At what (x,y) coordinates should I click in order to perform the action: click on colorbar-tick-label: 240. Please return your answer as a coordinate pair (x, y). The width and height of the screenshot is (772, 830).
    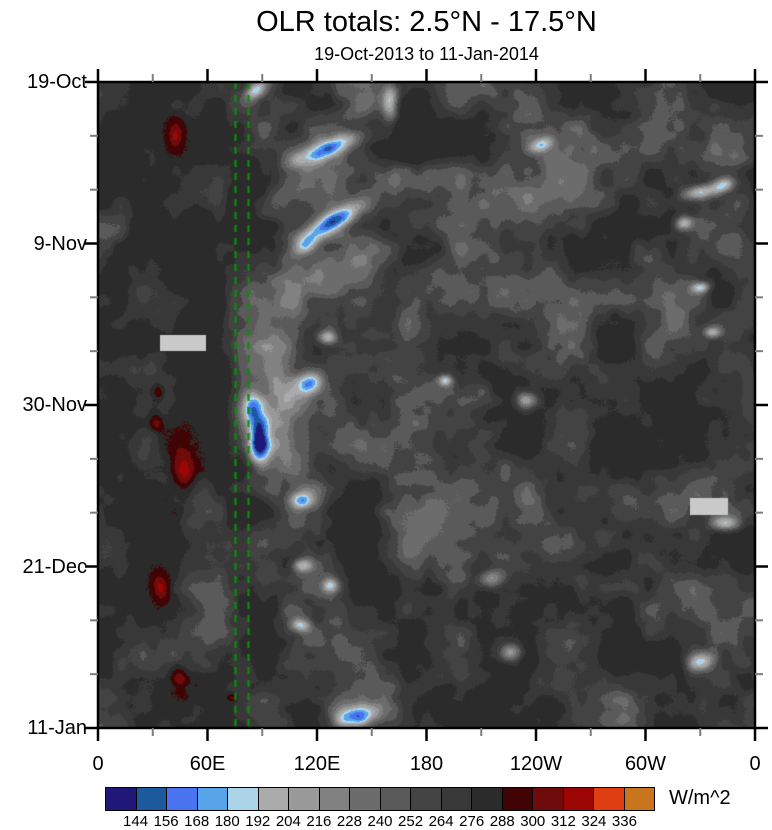
    Looking at the image, I should click on (380, 821).